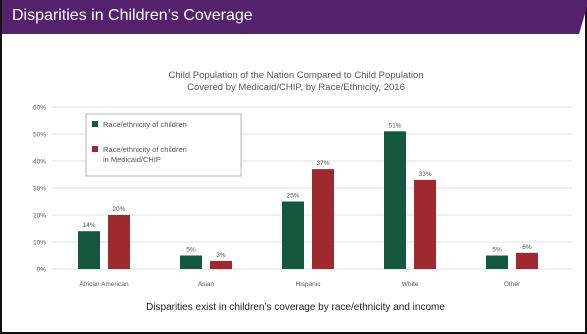 The width and height of the screenshot is (587, 334). Describe the element at coordinates (39, 216) in the screenshot. I see `y-tick-label: 20%` at that location.